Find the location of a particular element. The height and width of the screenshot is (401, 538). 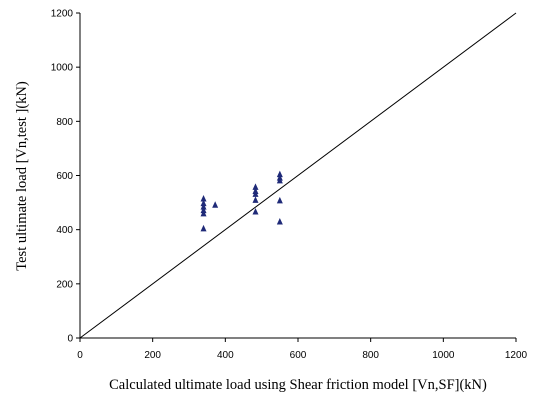

y-tick-label: 600 is located at coordinates (64, 176).